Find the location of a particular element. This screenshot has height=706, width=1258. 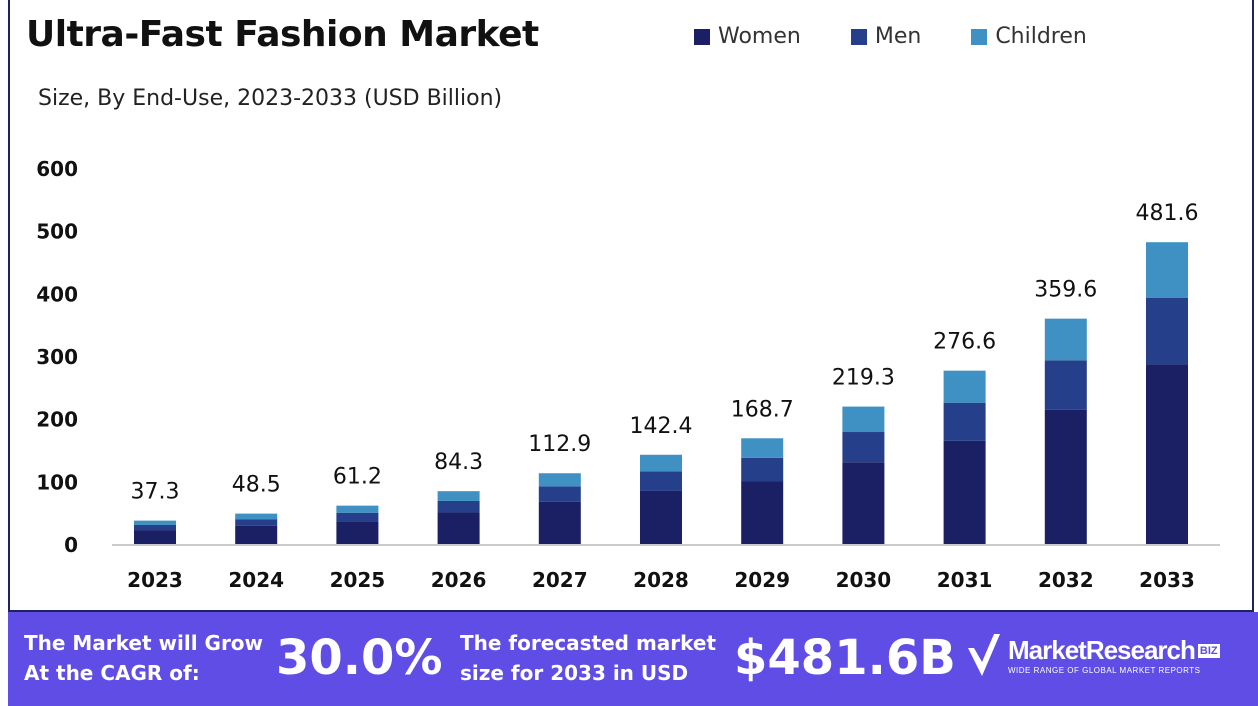

chart-title: Ultra-Fast Fashion Market is located at coordinates (282, 34).